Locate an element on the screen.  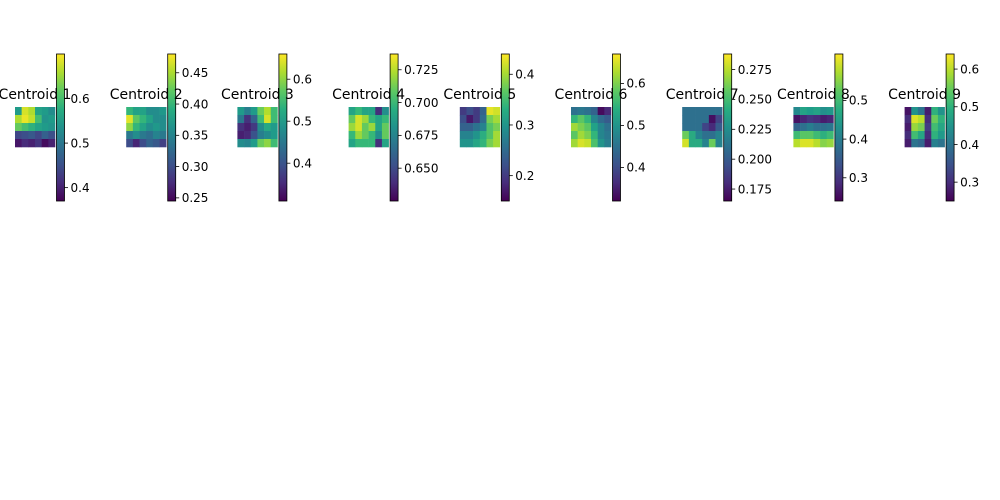
colorbar-tick-label: 0.700 is located at coordinates (421, 103).